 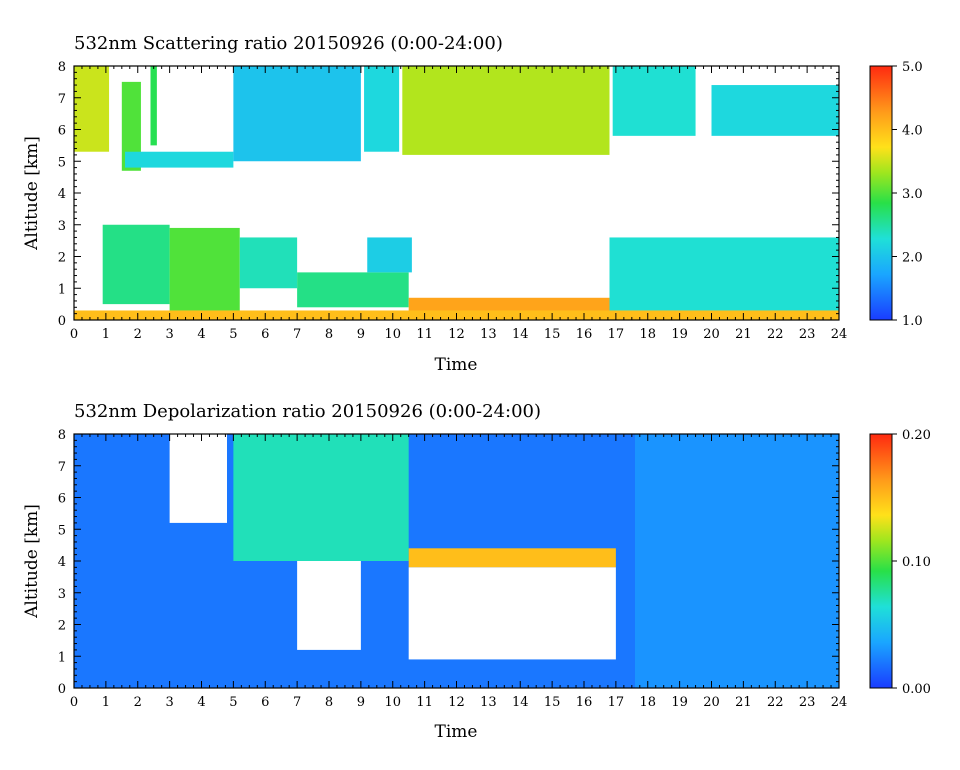 What do you see at coordinates (881, 193) in the screenshot?
I see `chart1-colorbar` at bounding box center [881, 193].